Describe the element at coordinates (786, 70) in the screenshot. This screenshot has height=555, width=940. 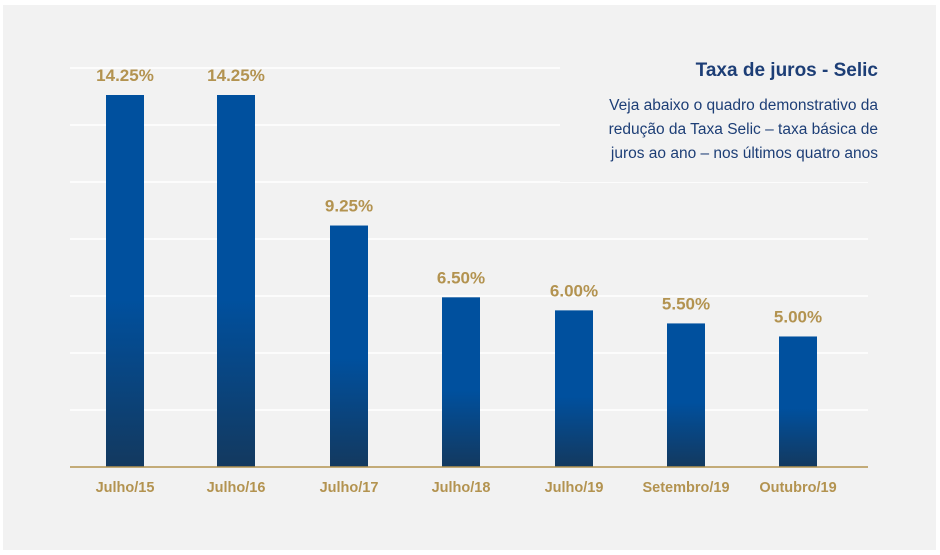
I see `chart-title: Taxa de juros - Selic` at that location.